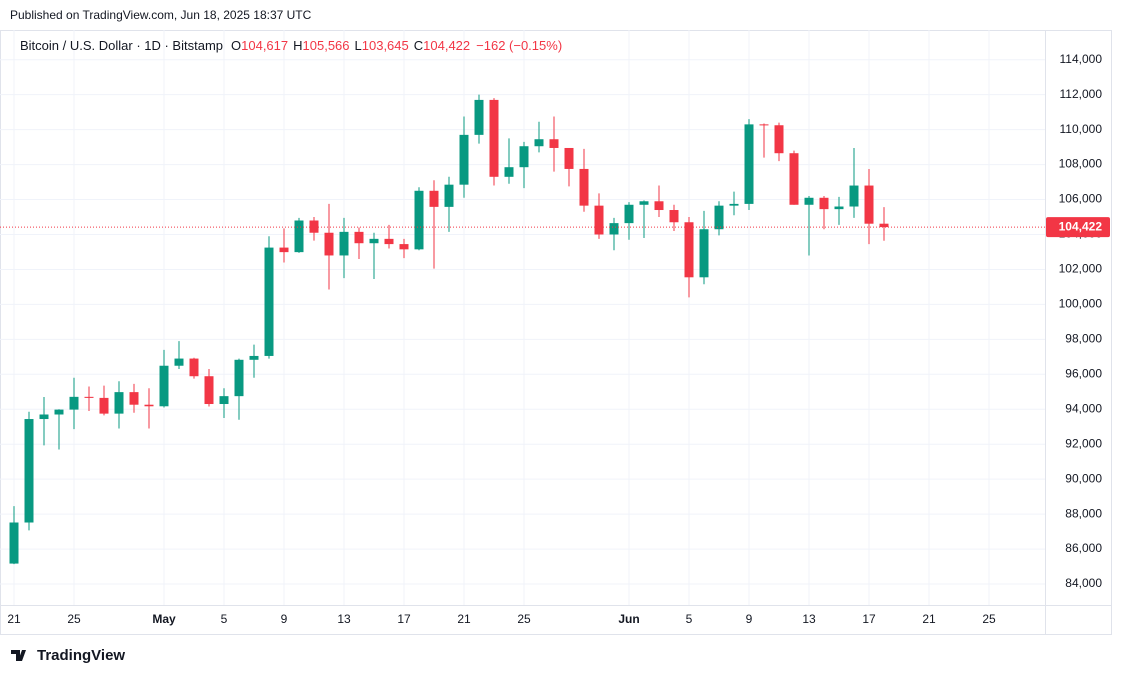 The image size is (1123, 674). I want to click on c-label: C, so click(418, 45).